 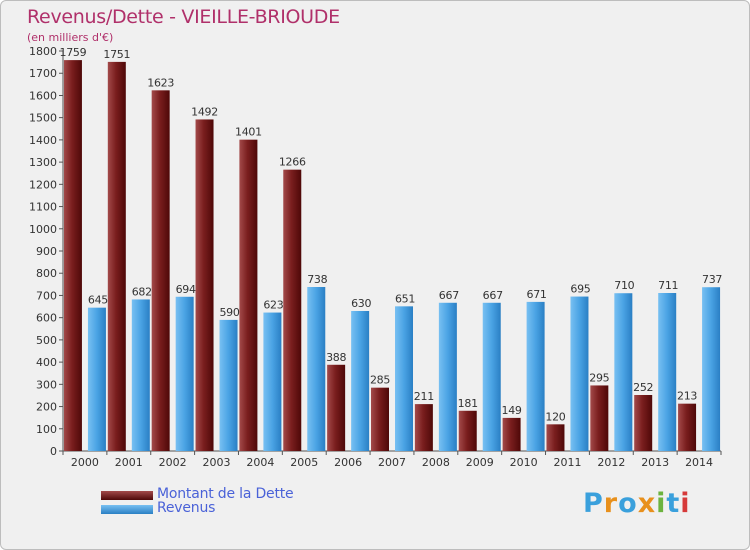 I want to click on y-tick-label: 500, so click(x=46, y=340).